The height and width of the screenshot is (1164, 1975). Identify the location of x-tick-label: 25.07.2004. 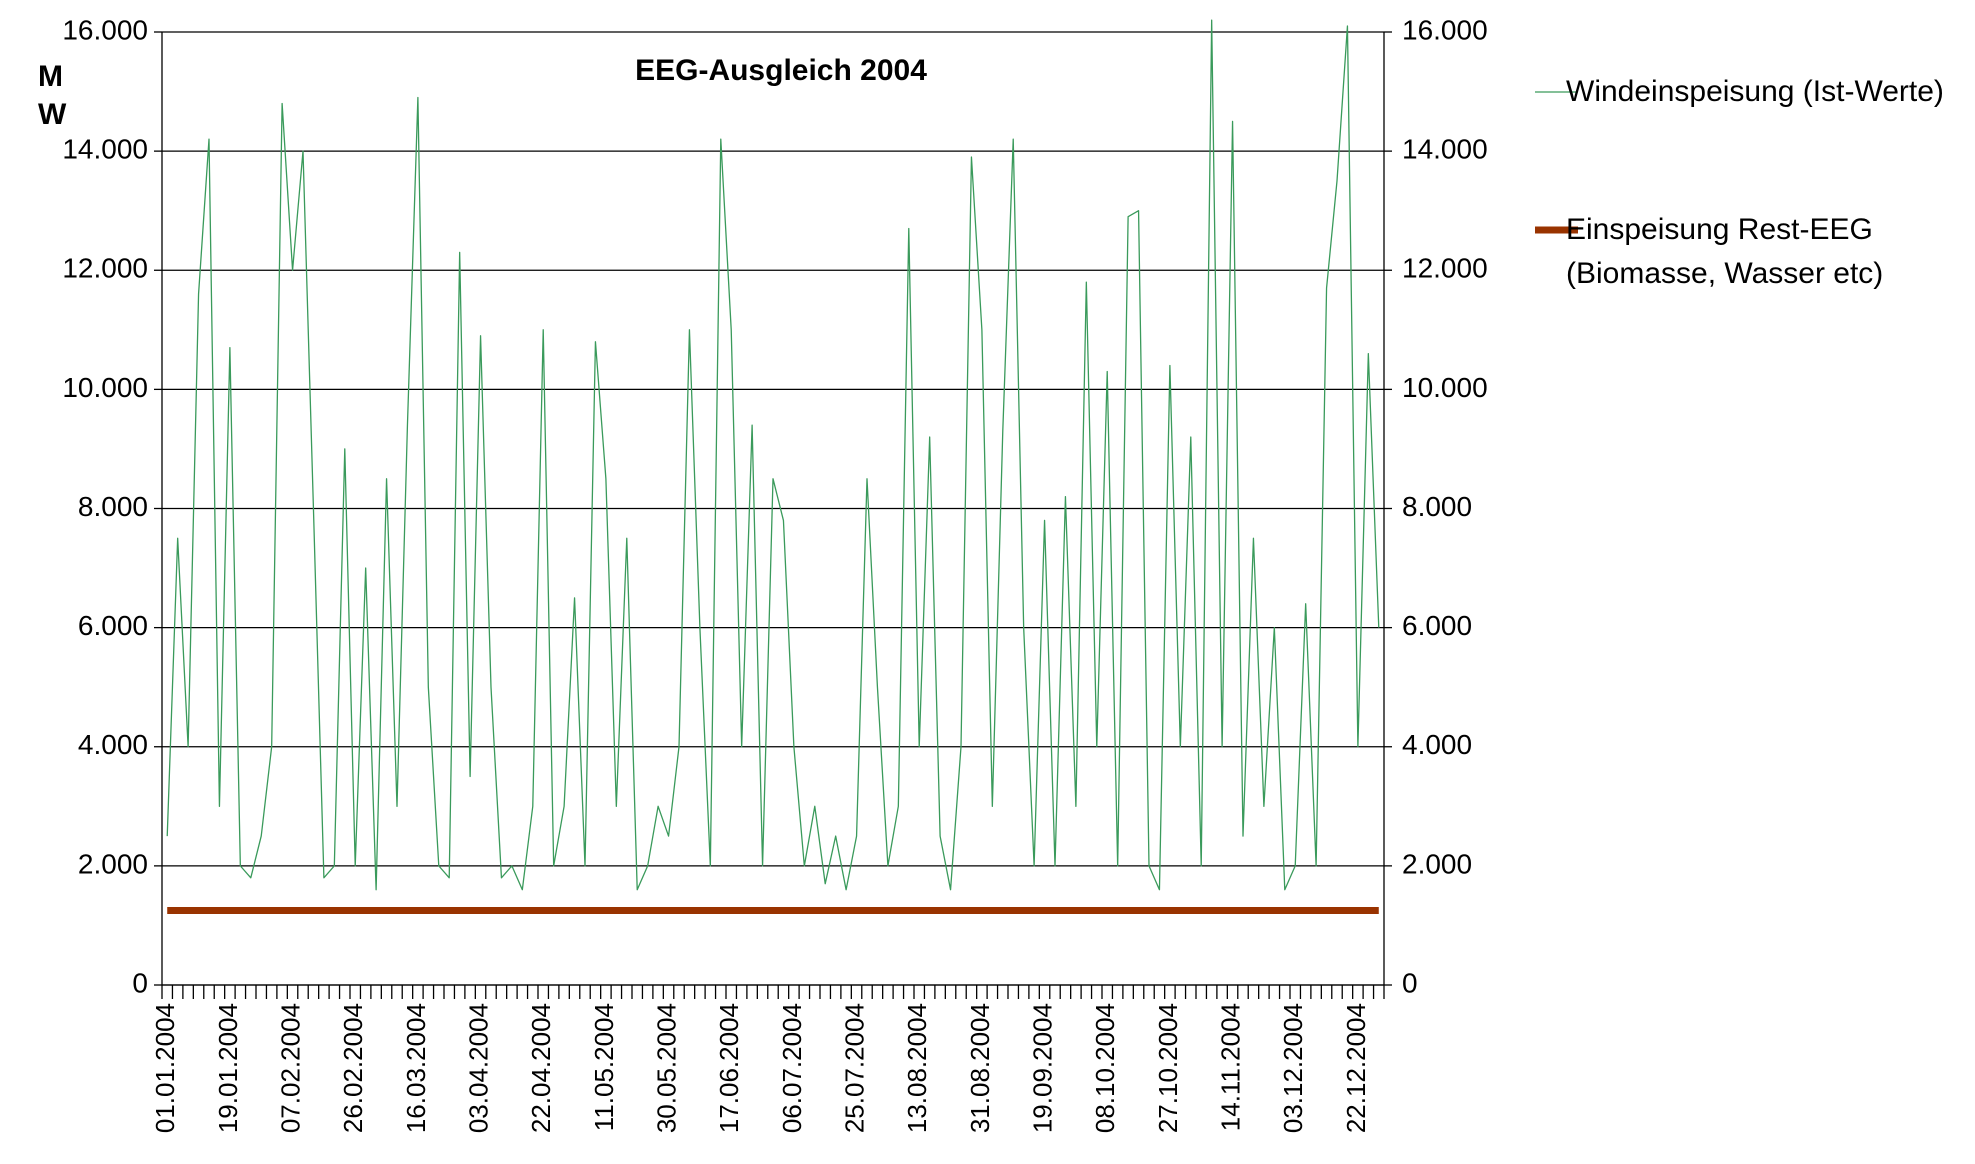
(854, 1068).